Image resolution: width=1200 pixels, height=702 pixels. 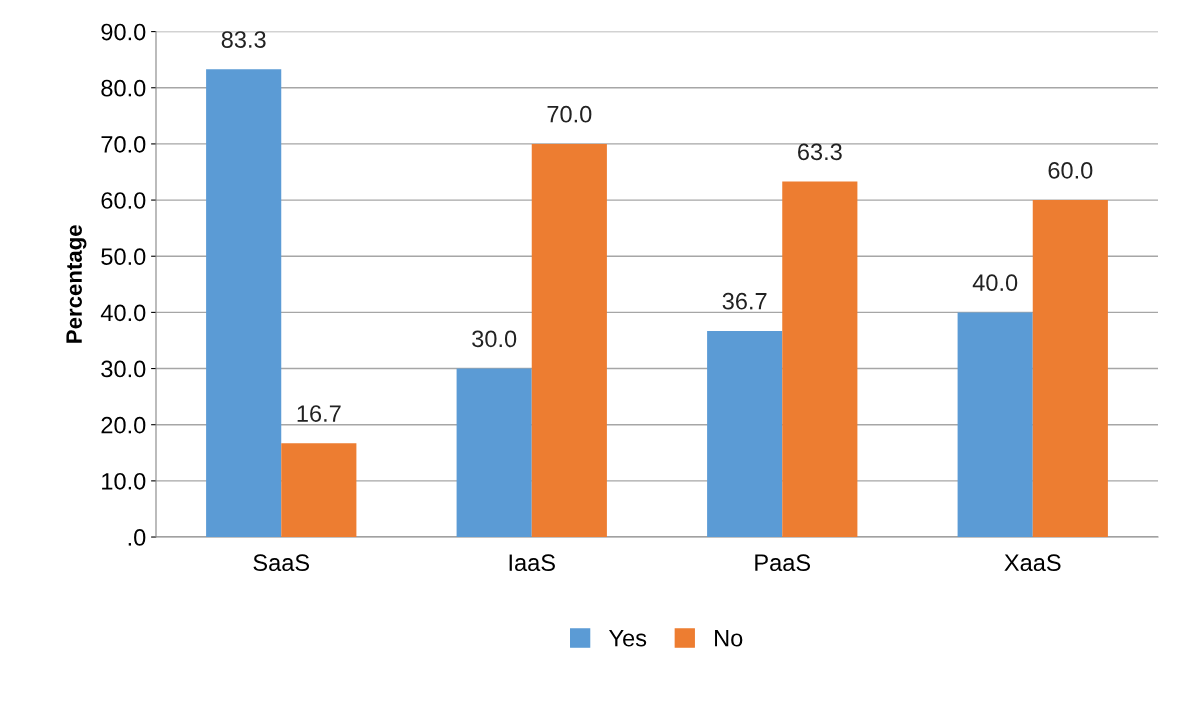 What do you see at coordinates (569, 114) in the screenshot?
I see `data-label: 70.0` at bounding box center [569, 114].